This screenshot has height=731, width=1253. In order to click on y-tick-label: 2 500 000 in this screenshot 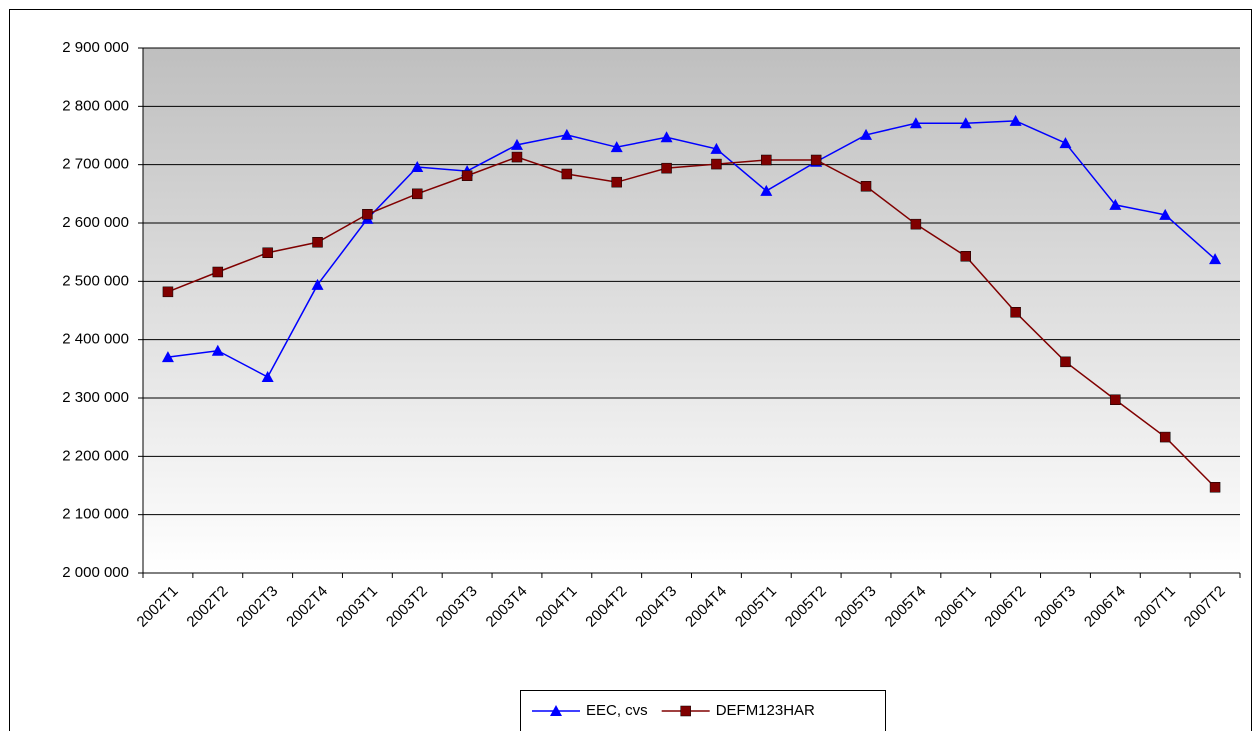, I will do `click(95, 280)`.